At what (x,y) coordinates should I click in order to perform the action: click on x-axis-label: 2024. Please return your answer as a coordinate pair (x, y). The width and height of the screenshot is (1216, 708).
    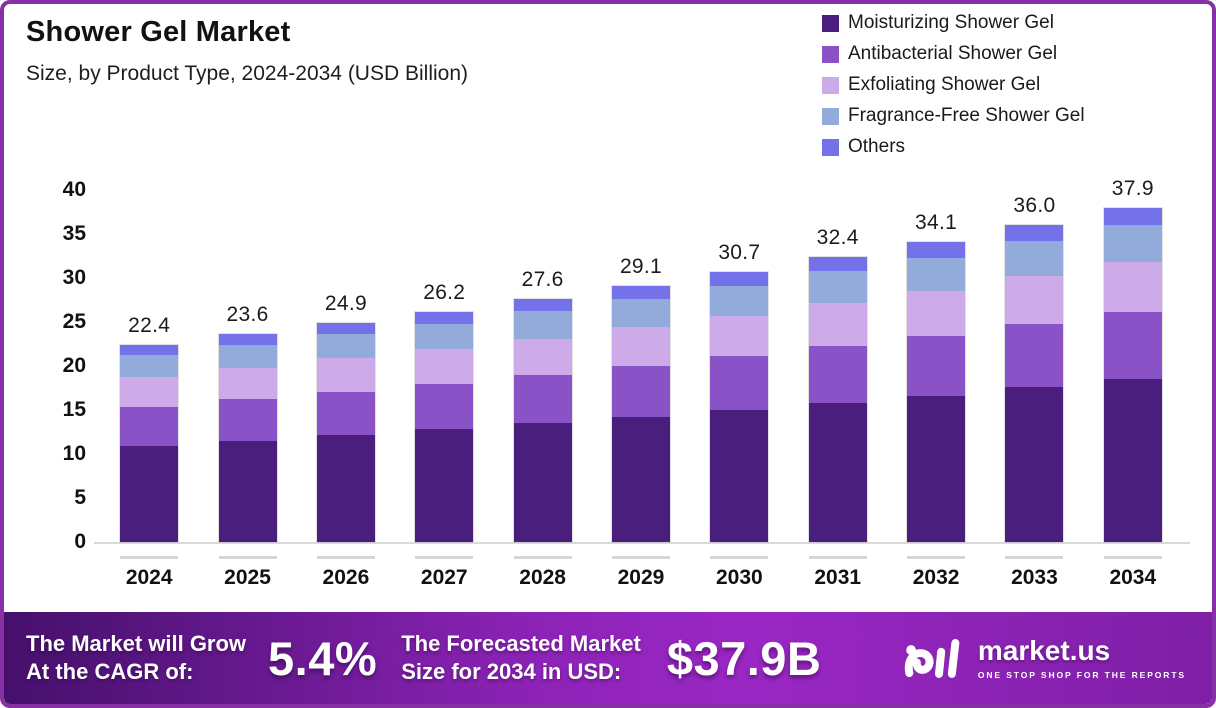
    Looking at the image, I should click on (149, 577).